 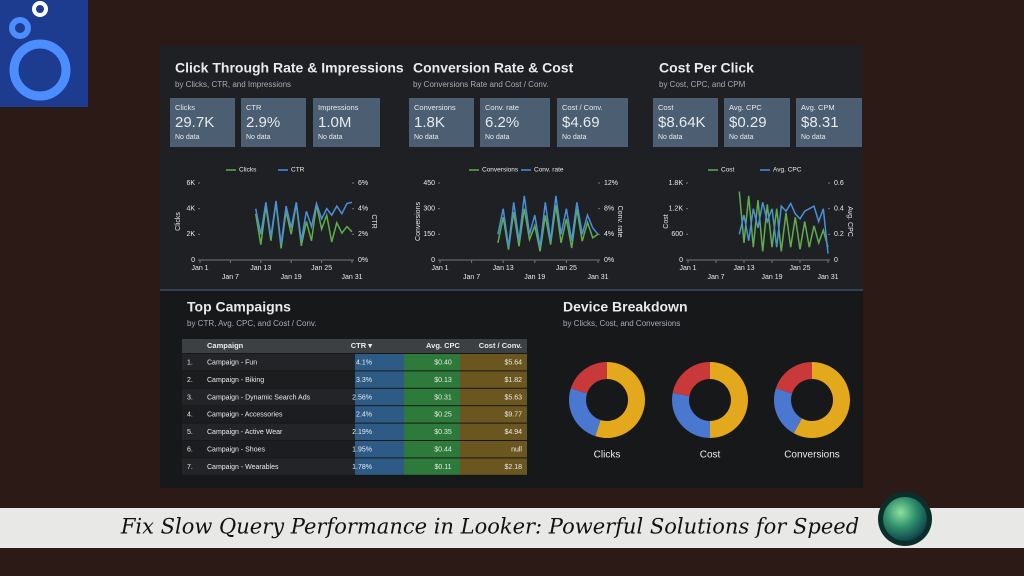 I want to click on y2-axis-label: Conv. rate, so click(x=619, y=222).